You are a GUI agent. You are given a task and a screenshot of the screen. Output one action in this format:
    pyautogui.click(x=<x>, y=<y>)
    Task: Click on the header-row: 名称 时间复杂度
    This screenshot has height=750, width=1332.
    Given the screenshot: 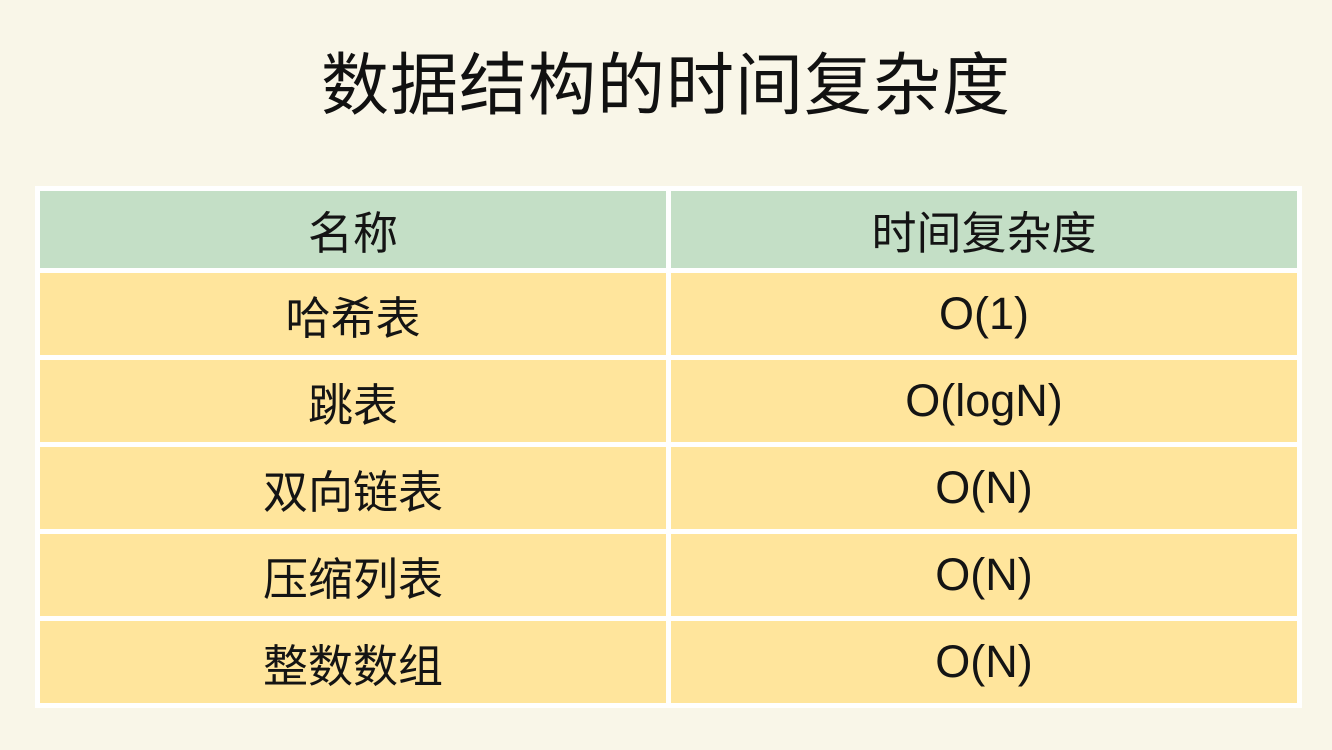 What is the action you would take?
    pyautogui.click(x=668, y=229)
    